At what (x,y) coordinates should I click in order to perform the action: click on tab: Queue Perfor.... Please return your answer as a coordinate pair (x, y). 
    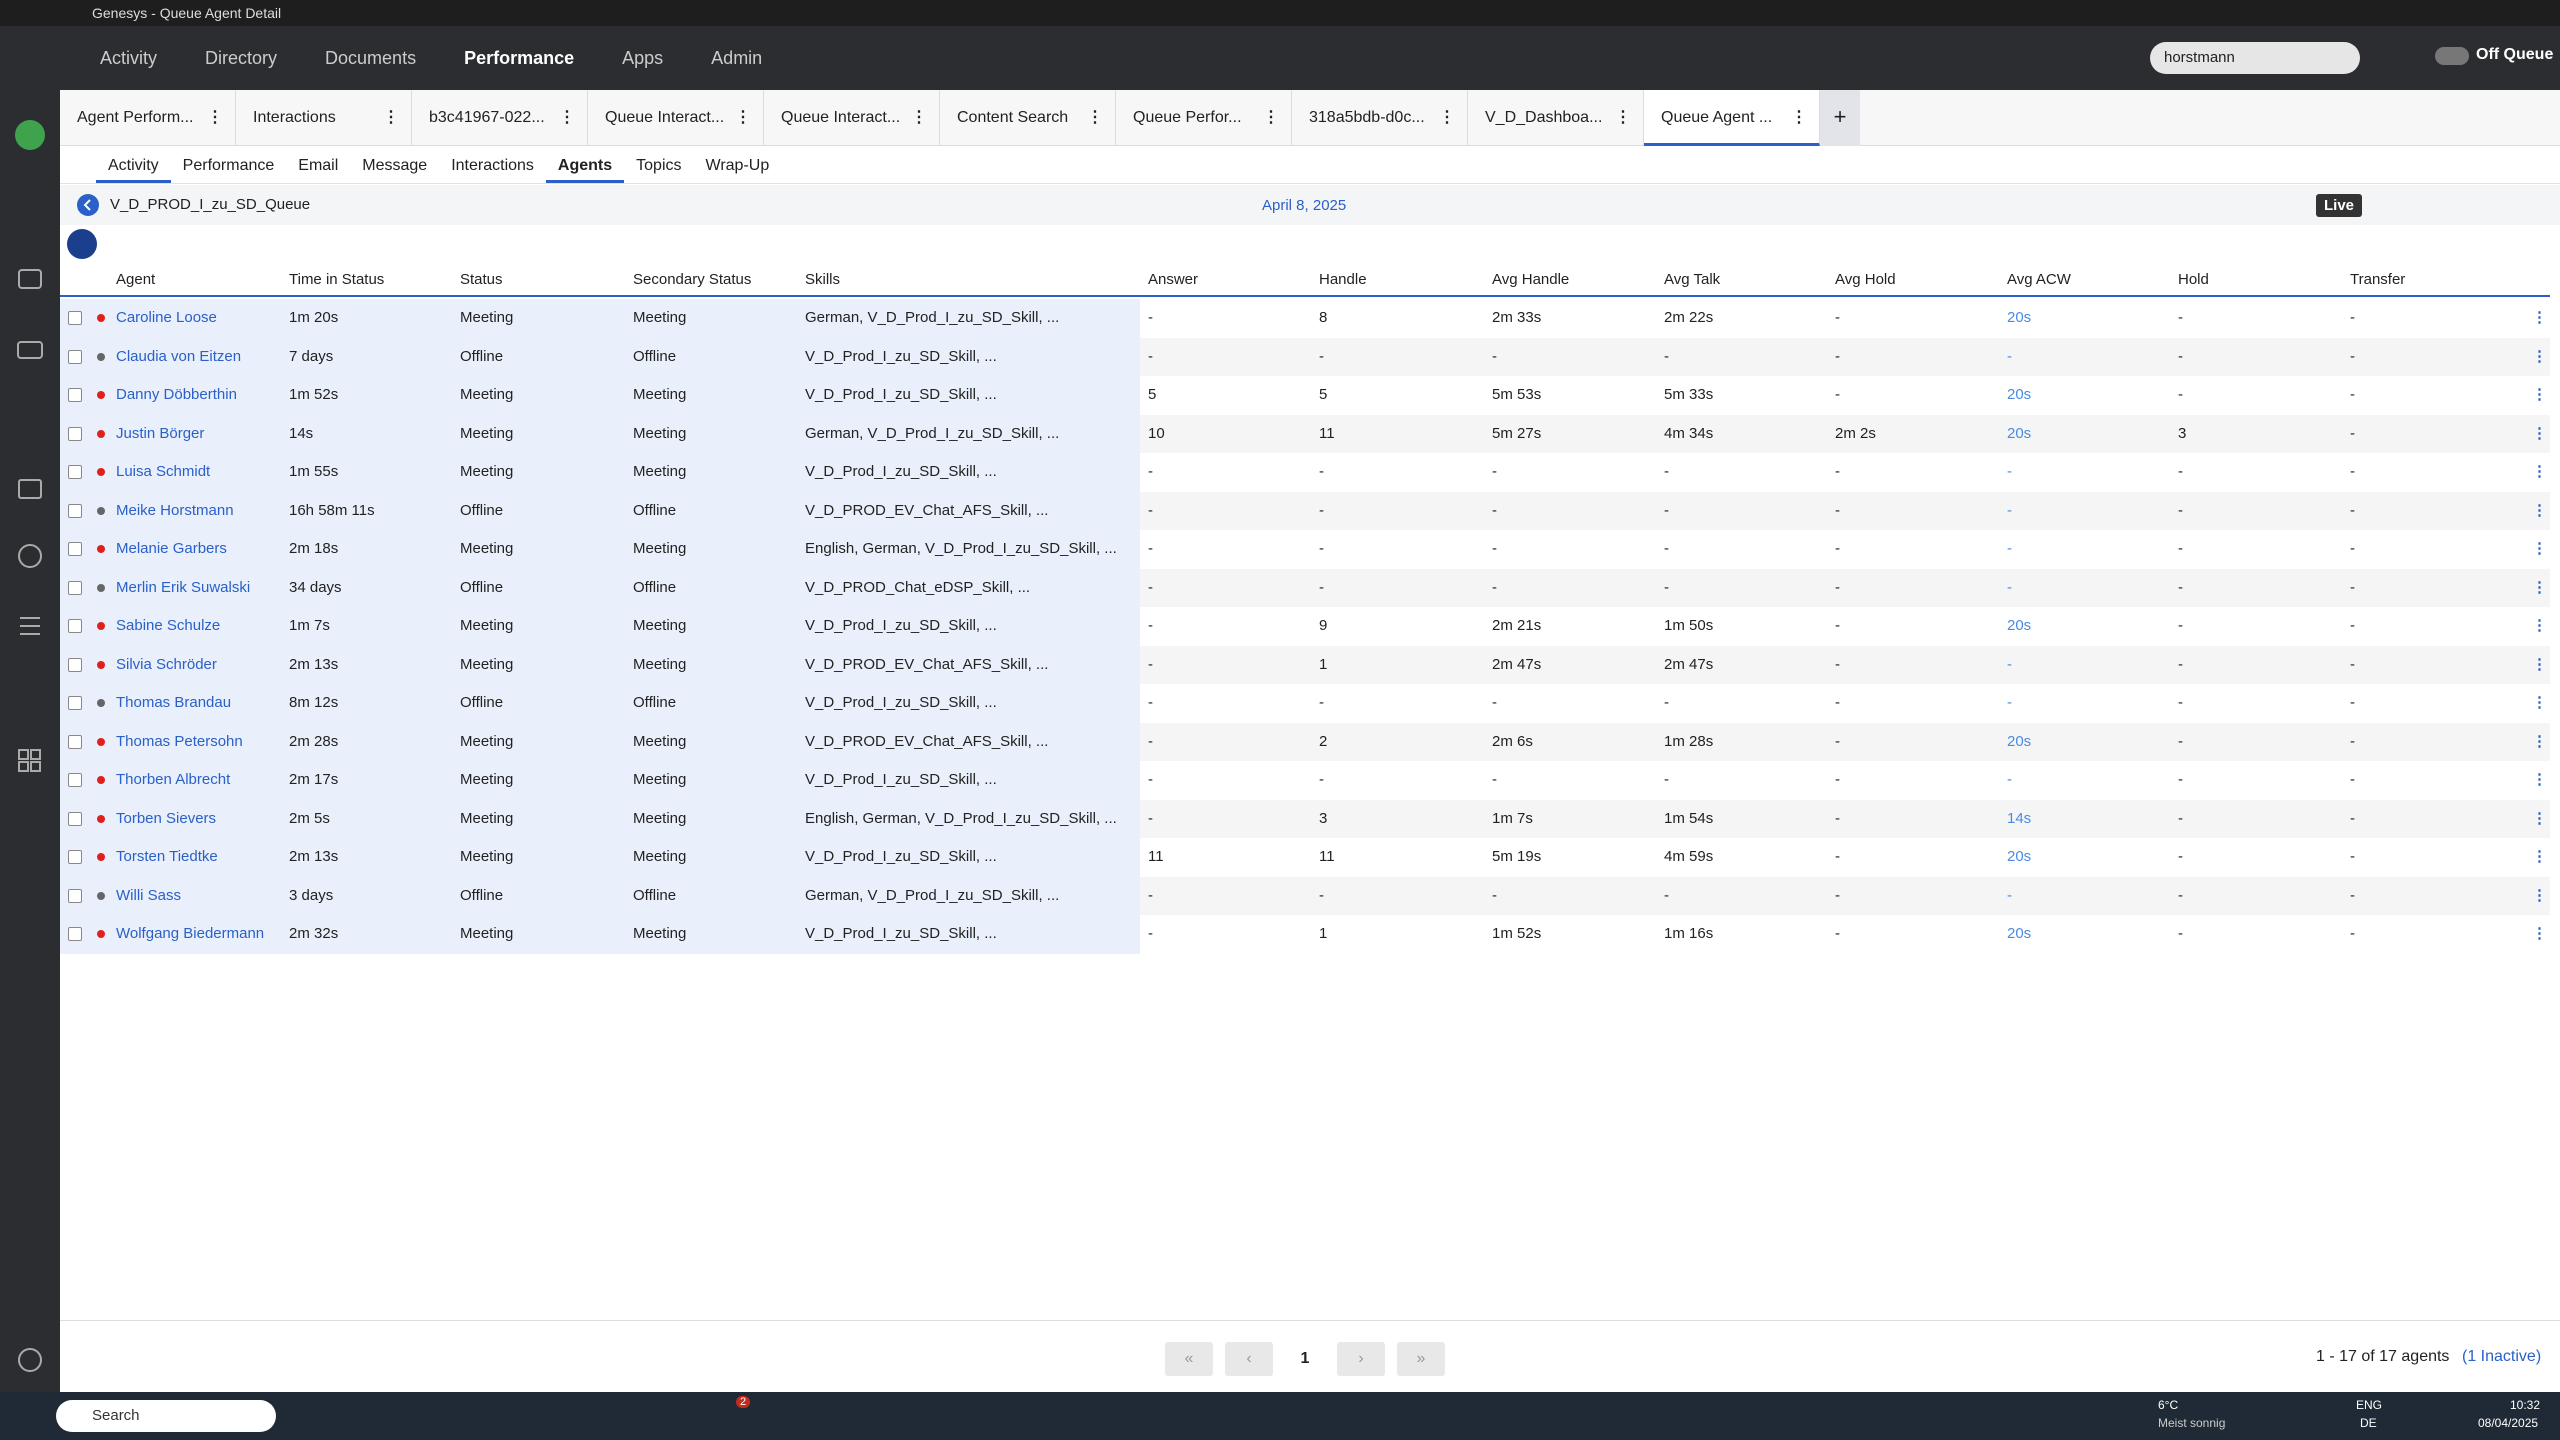
    Looking at the image, I should click on (1204, 118).